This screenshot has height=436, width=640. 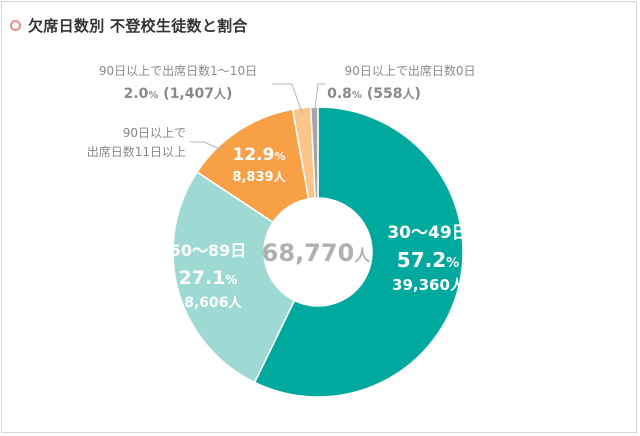 I want to click on chart-header: 欠席日数別 不登校生徒数と割合, so click(x=129, y=25).